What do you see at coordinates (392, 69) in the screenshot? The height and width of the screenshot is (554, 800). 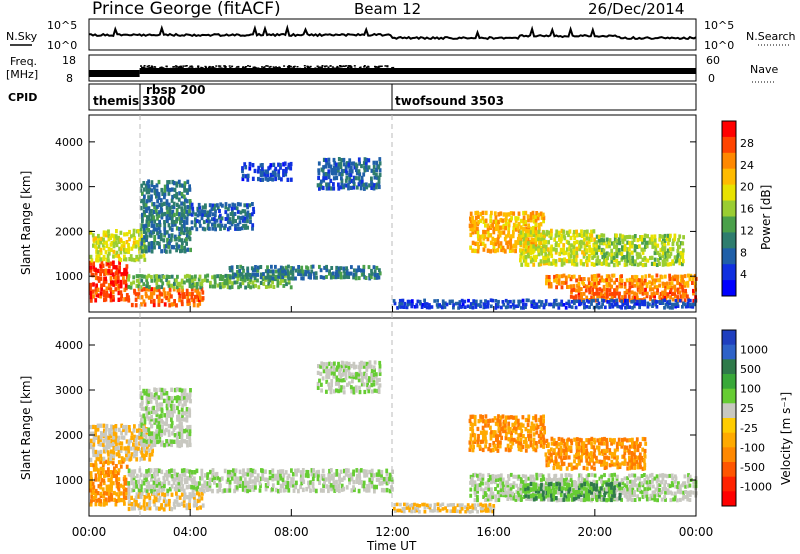 I see `freq-panel: Freq. [MHz] 18 8 60 0 Nave` at bounding box center [392, 69].